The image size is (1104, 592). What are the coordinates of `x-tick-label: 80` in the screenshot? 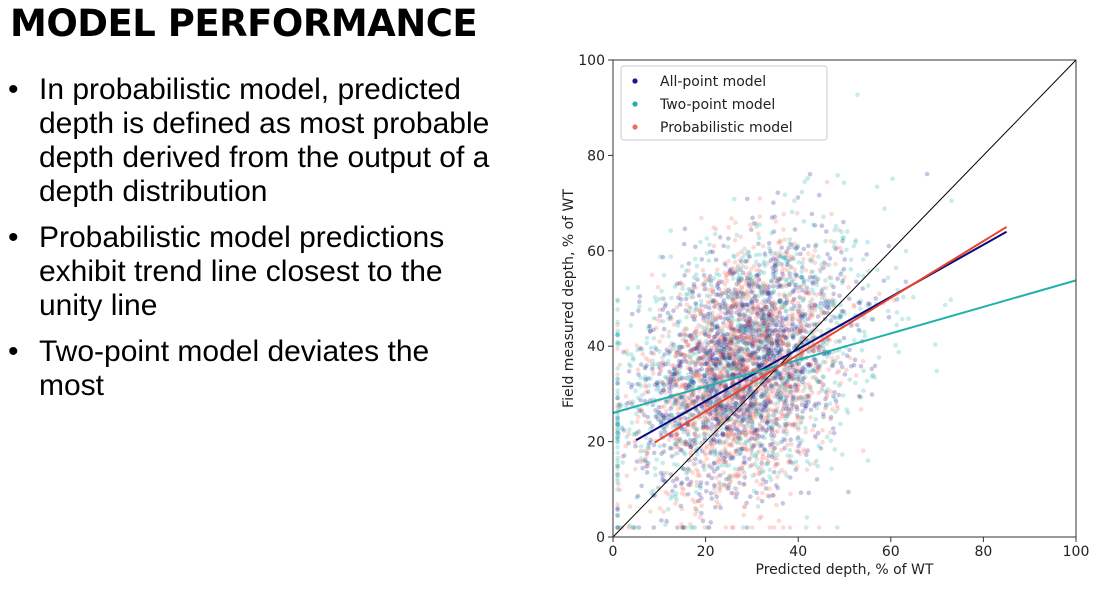 It's located at (983, 552).